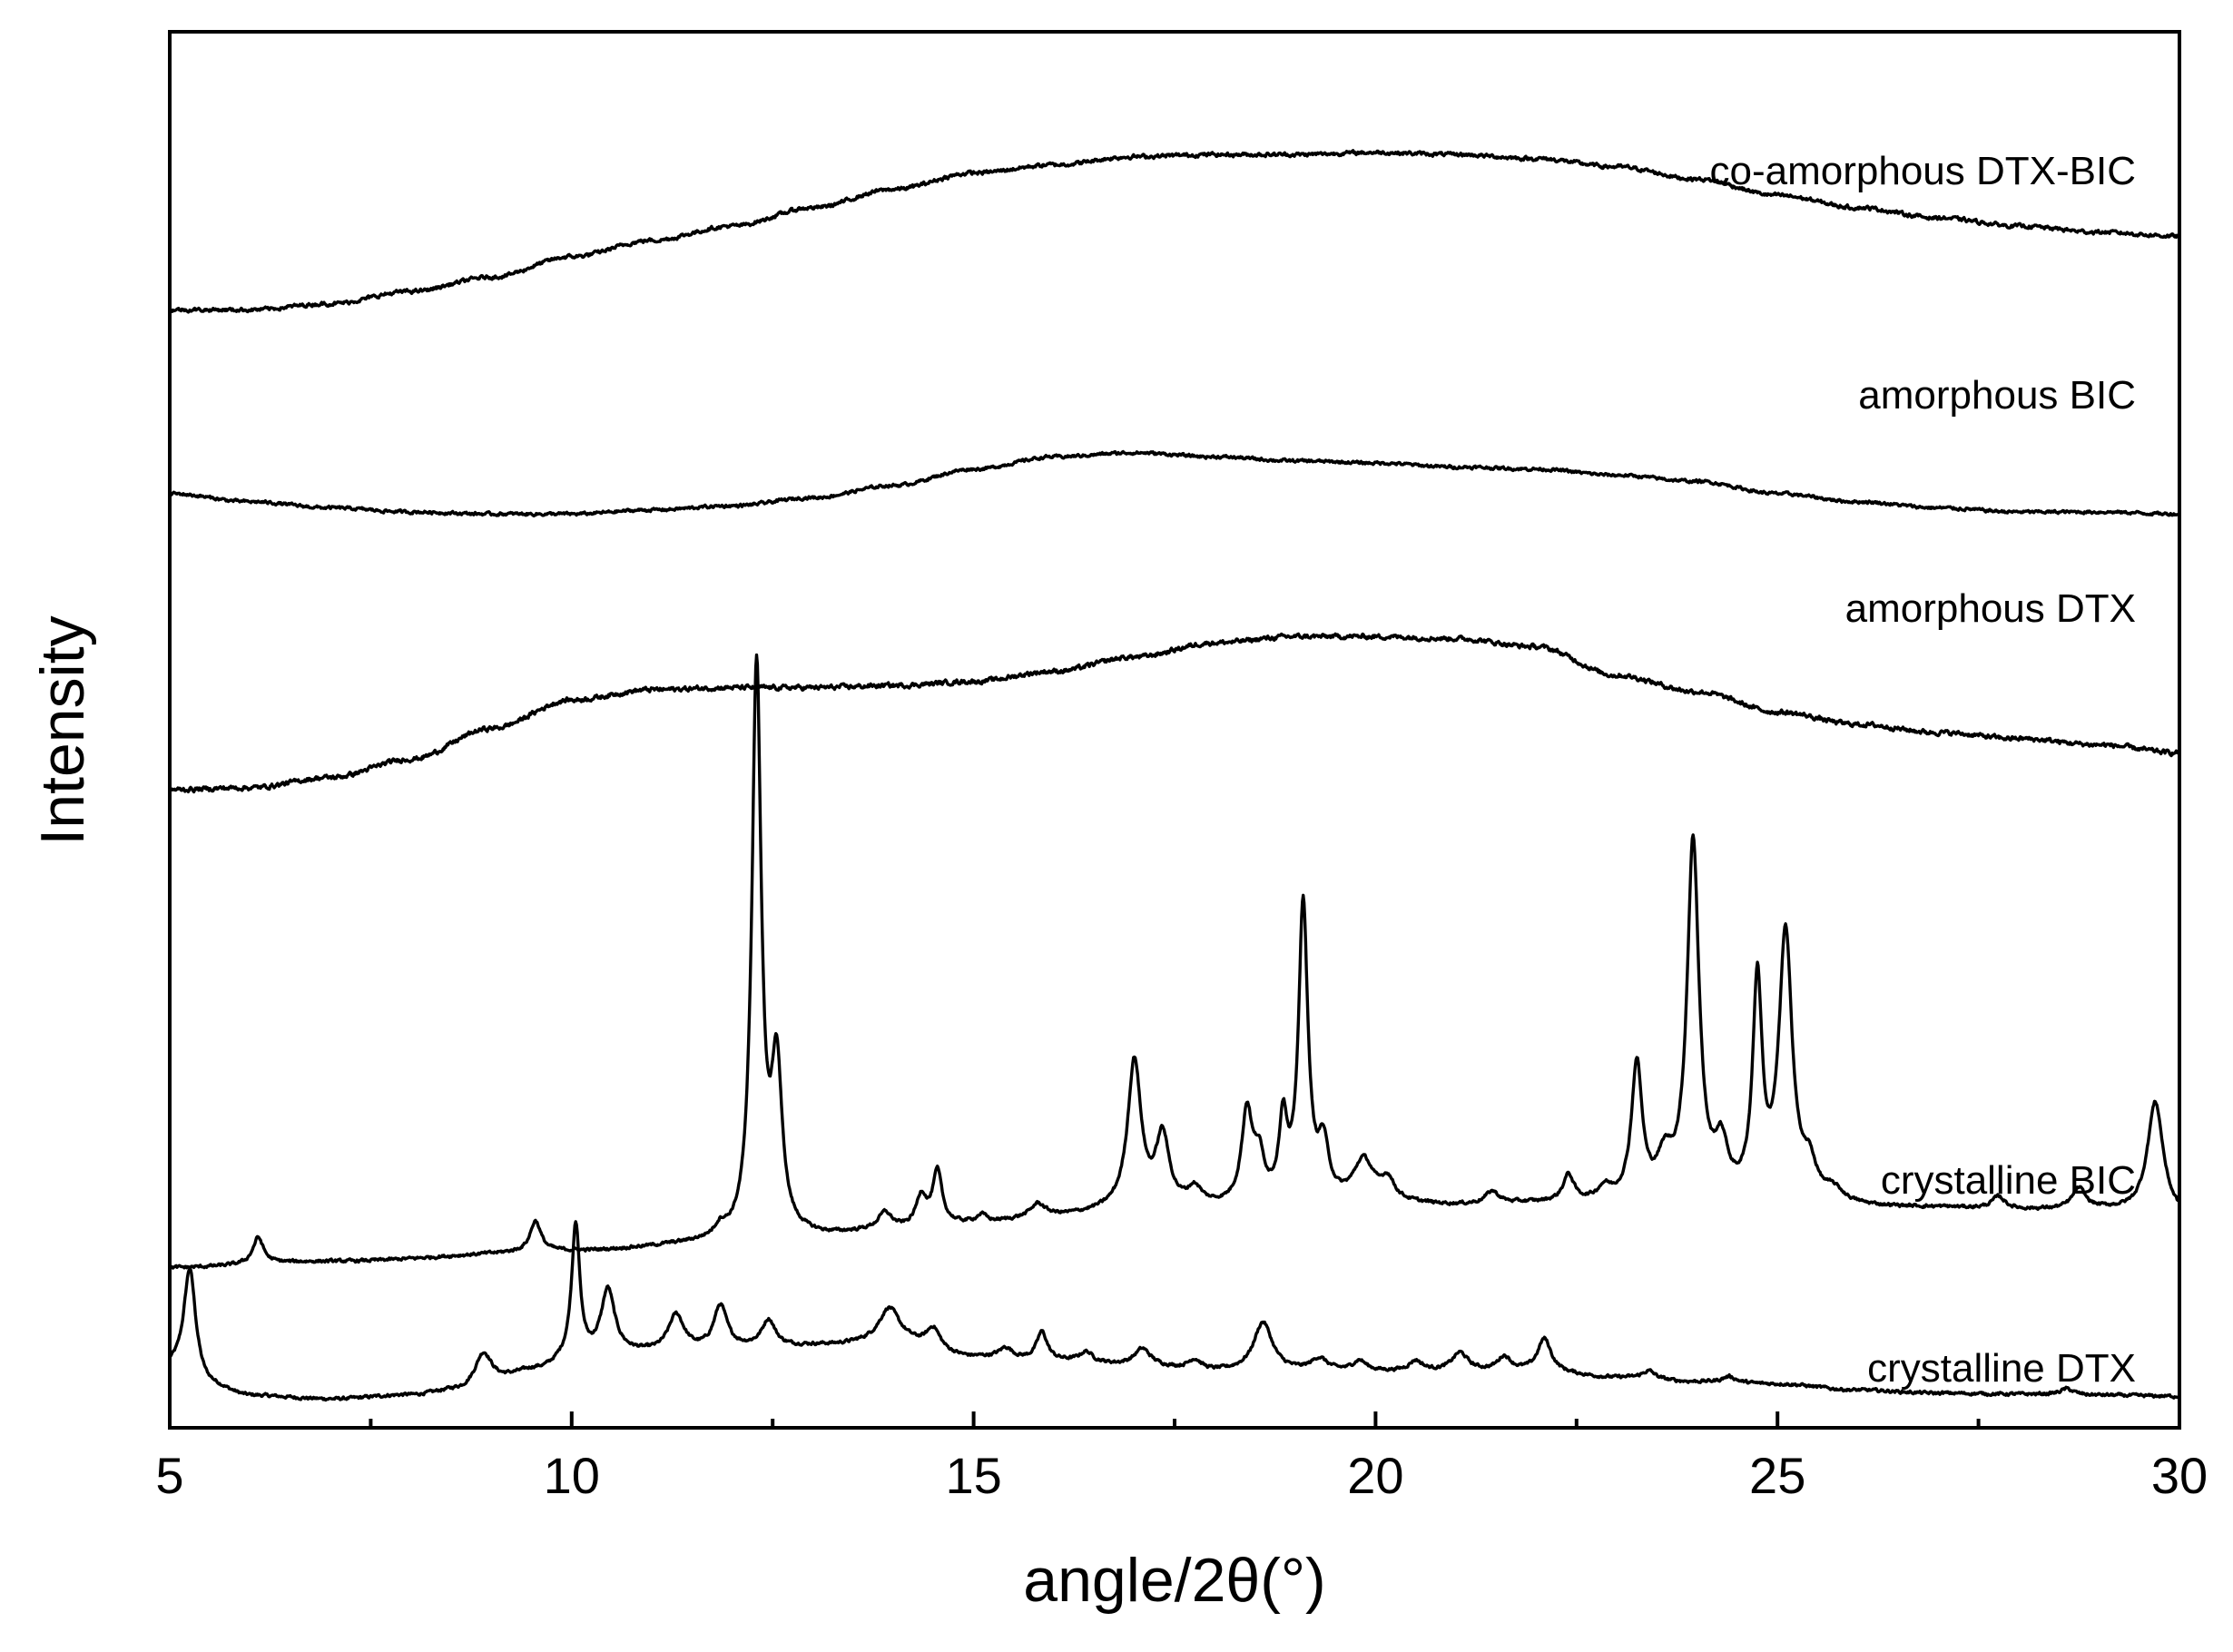 The image size is (2233, 1652). Describe the element at coordinates (1777, 1475) in the screenshot. I see `x-tick-label: 25` at that location.